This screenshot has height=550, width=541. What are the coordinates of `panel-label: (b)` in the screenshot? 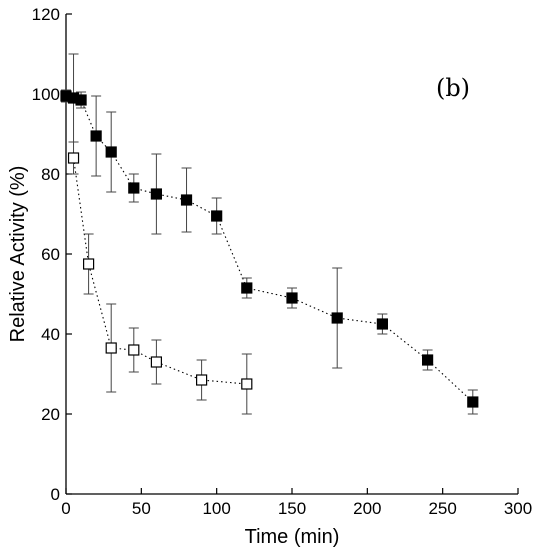 It's located at (453, 88).